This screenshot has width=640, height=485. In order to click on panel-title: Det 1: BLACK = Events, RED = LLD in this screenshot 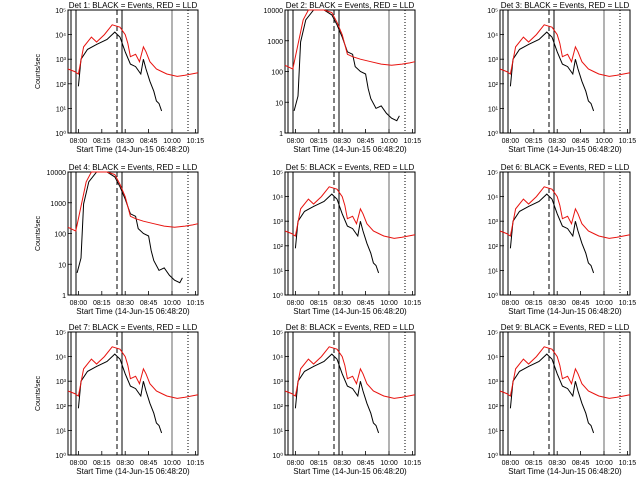, I will do `click(133, 5)`.